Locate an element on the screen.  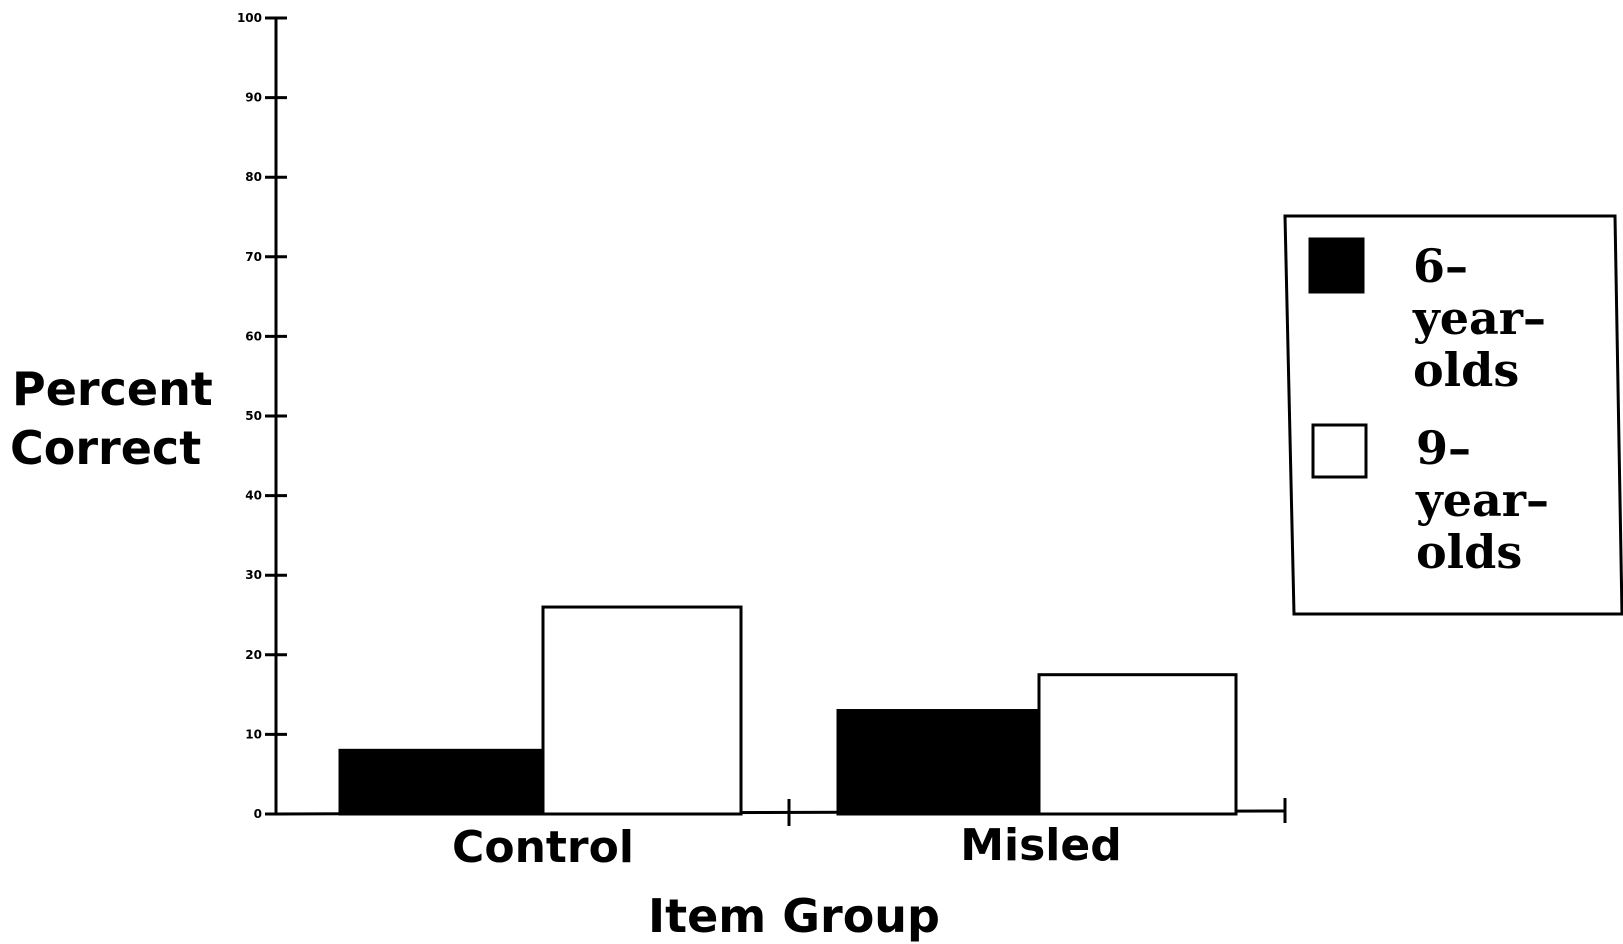
y-tick-label-80: 80 is located at coordinates (253, 177).